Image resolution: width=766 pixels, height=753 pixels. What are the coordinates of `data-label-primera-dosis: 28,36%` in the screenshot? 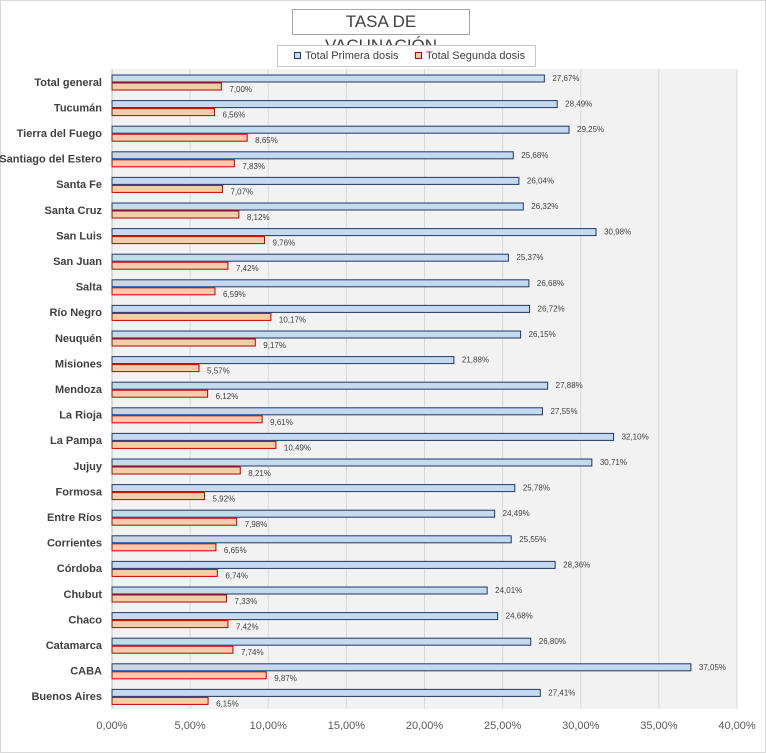 It's located at (576, 564).